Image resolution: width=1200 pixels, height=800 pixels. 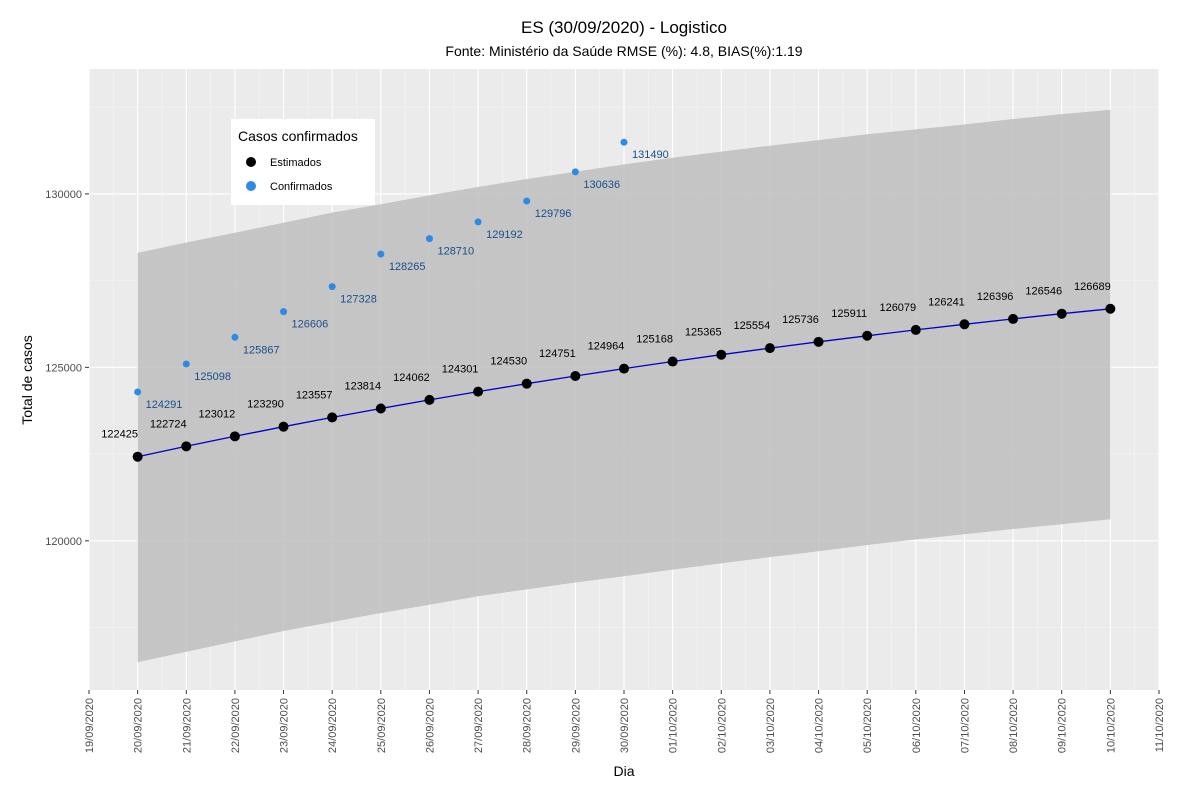 What do you see at coordinates (624, 27) in the screenshot?
I see `chart-title: ES (30/09/2020) - Logistico` at bounding box center [624, 27].